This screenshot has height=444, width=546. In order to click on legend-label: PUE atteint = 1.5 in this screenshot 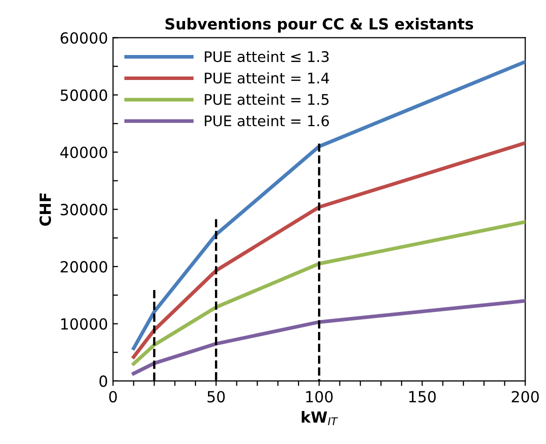, I will do `click(266, 99)`.